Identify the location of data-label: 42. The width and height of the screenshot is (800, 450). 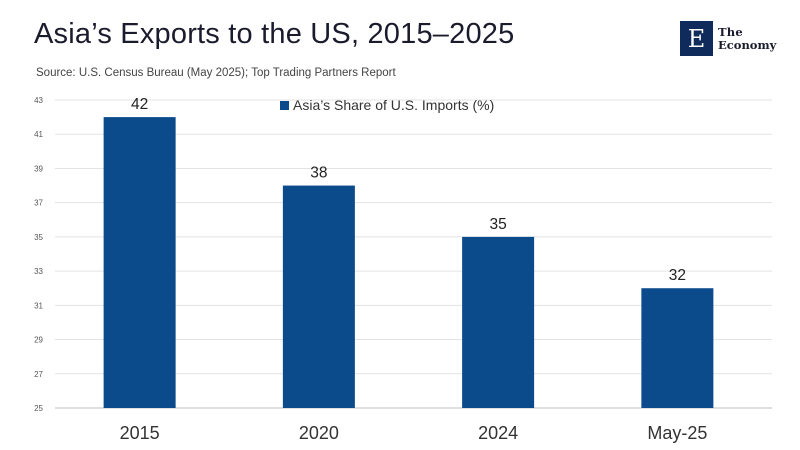
(139, 104).